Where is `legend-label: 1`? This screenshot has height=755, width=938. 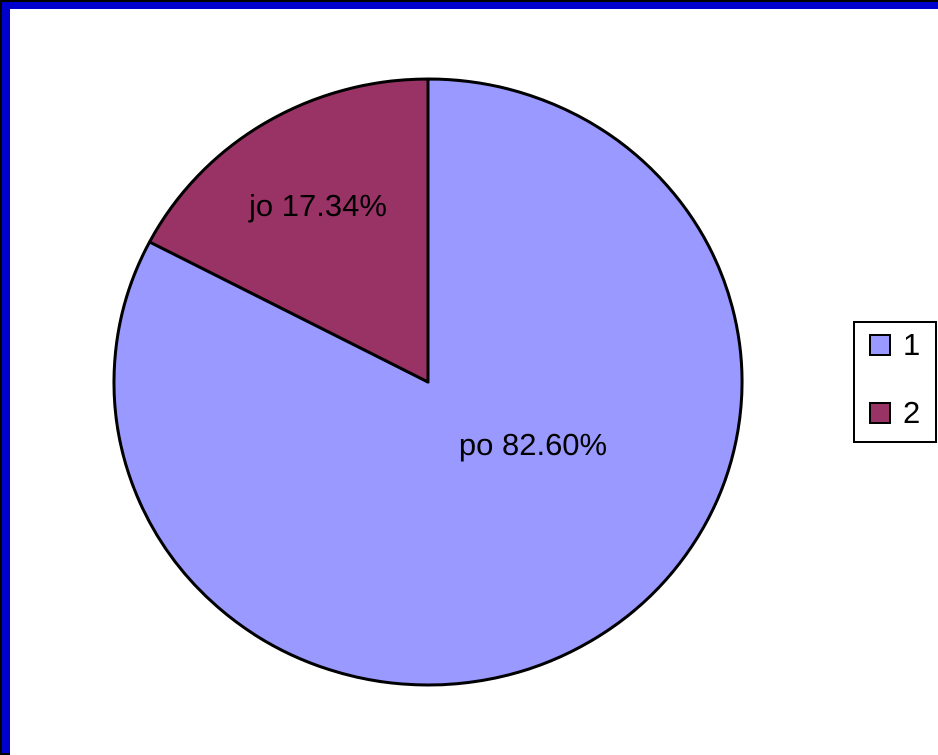
legend-label: 1 is located at coordinates (911, 344).